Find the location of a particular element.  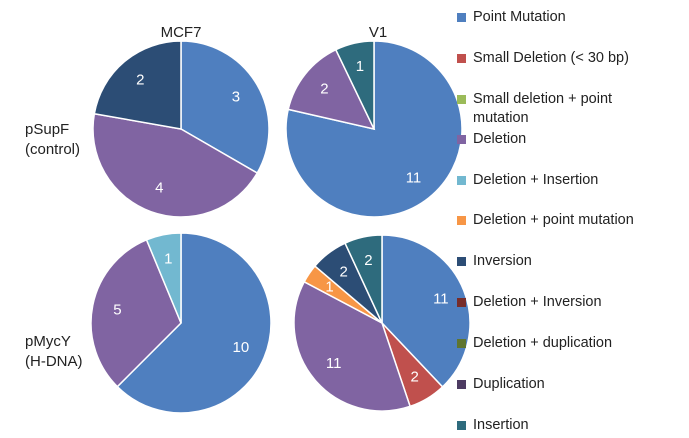

legend-label: Small deletion + point mutation is located at coordinates (543, 108).